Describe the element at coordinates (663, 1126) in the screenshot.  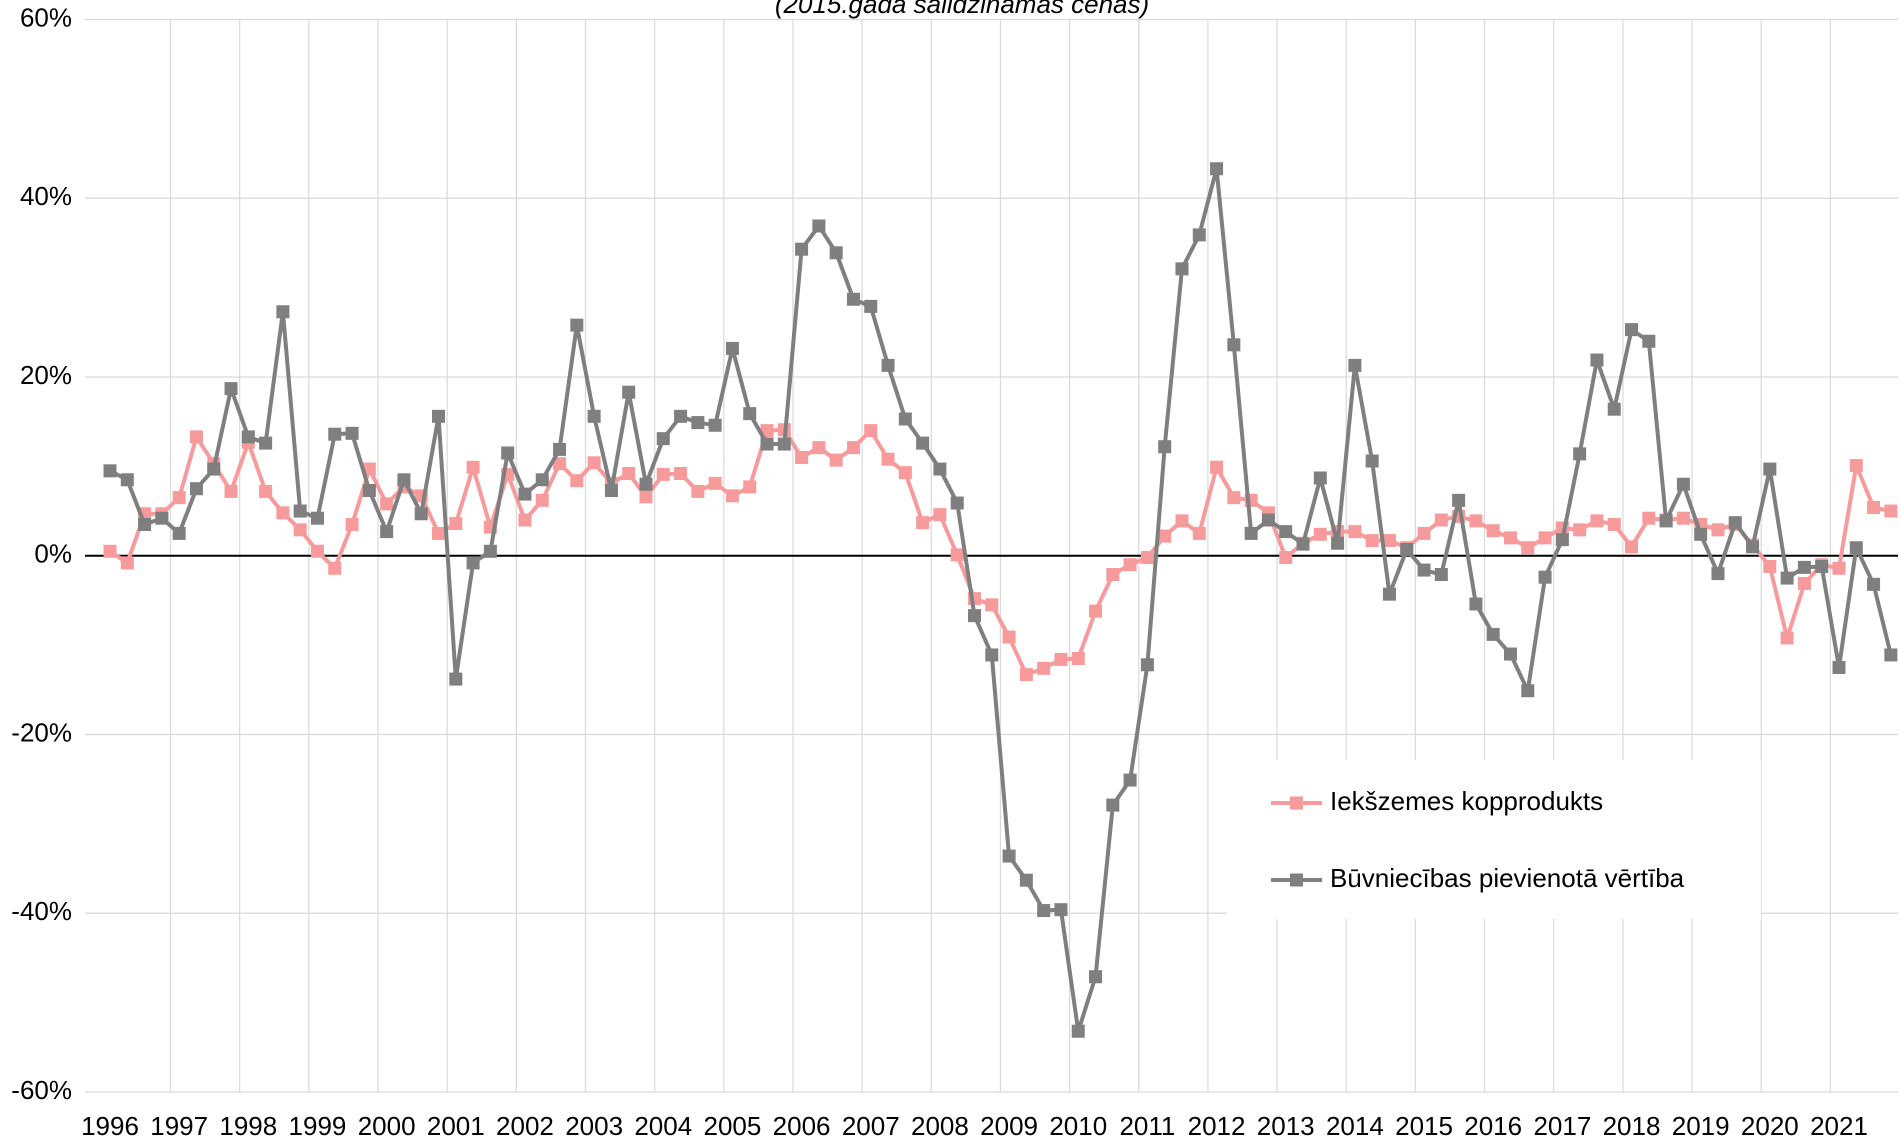
I see `x-tick-label: 2004` at that location.